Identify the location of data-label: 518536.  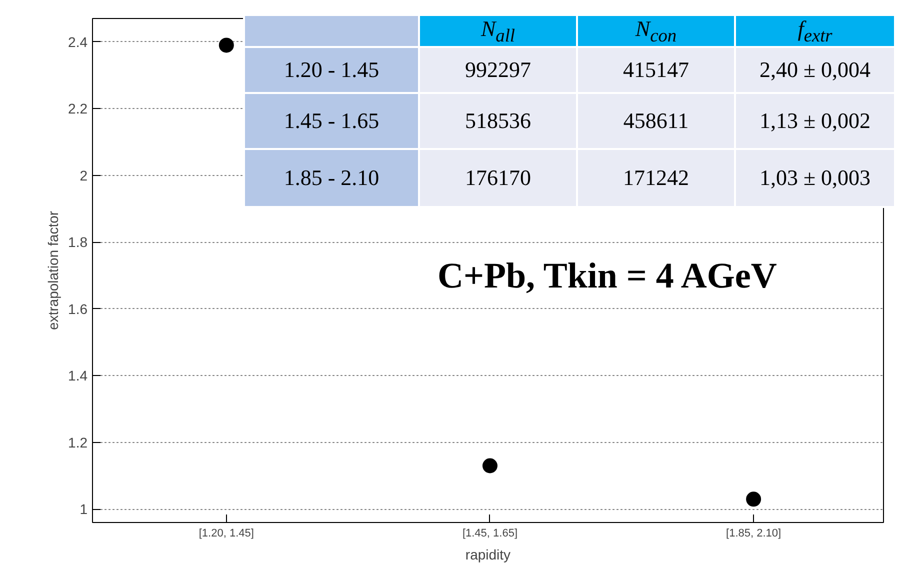
(498, 121).